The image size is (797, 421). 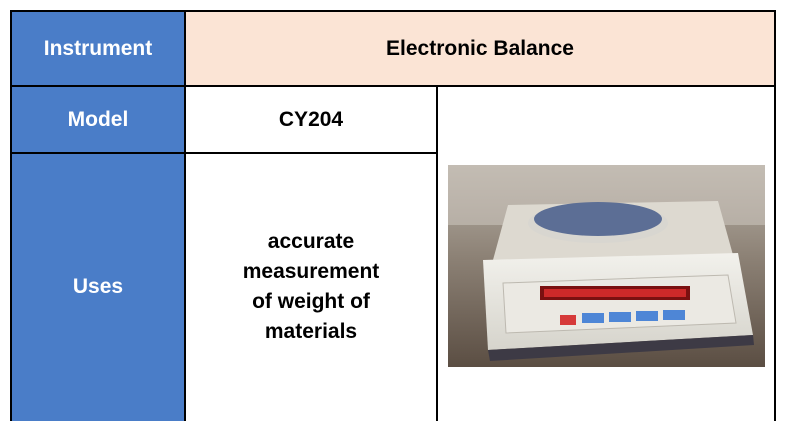 I want to click on instrument-label: Instrument, so click(x=98, y=48).